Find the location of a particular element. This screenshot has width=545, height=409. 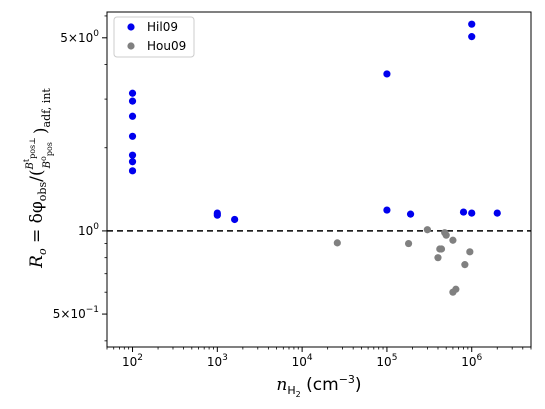

y-axis-label: Ro = δφobs/(Btpos⊥Bopos)adf, int is located at coordinates (38, 178).